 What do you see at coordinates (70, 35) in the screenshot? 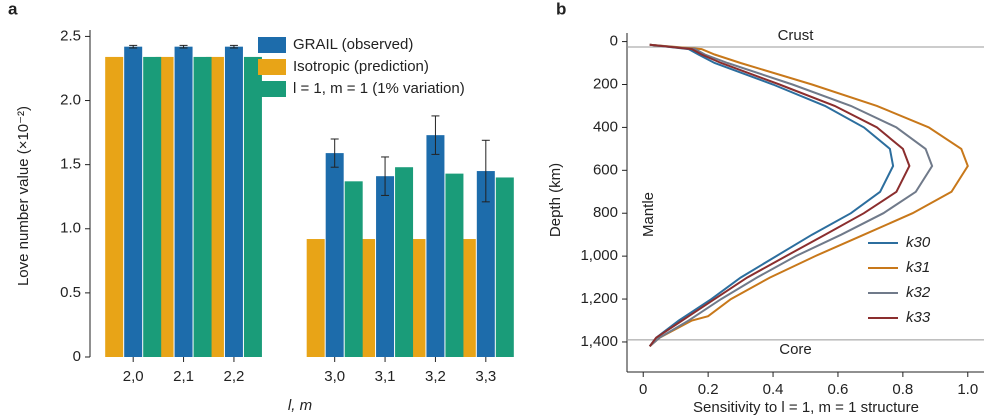
I see `y-tick-label: 2.5` at bounding box center [70, 35].